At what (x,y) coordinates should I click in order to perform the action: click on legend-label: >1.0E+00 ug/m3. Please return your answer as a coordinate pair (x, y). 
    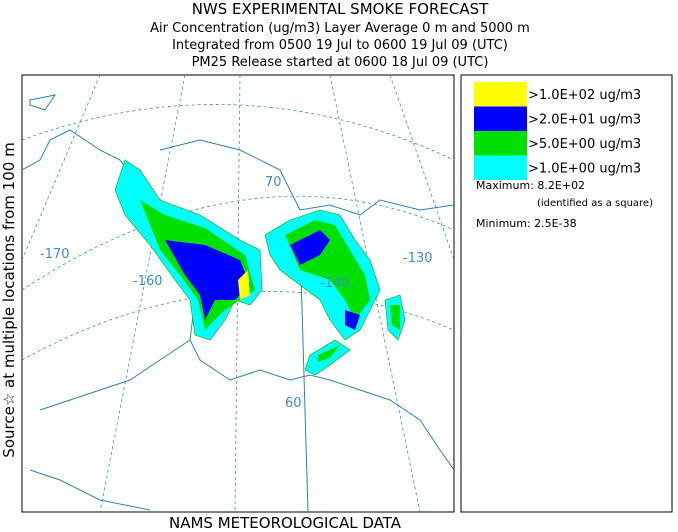
    Looking at the image, I should click on (584, 169).